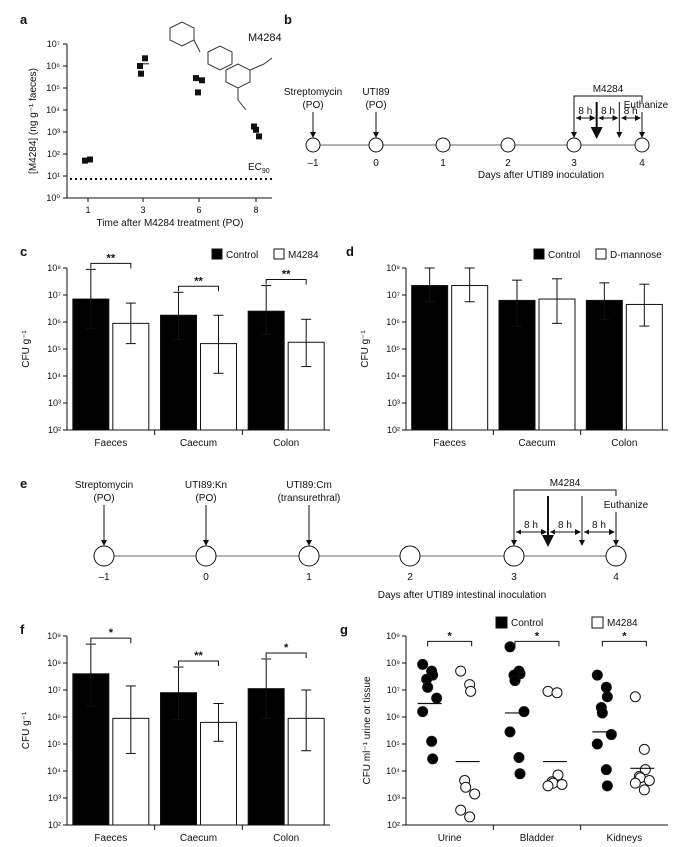  I want to click on panel-g-y-label: CFU ml⁻¹ urine or tissue, so click(367, 730).